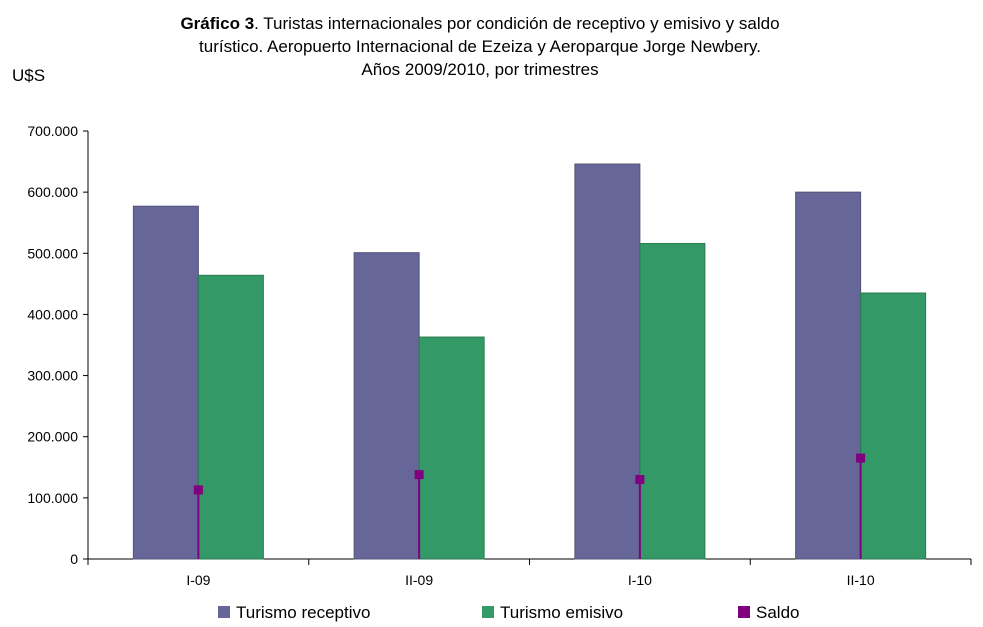 This screenshot has width=983, height=627. Describe the element at coordinates (52, 253) in the screenshot. I see `y-tick-label: 500.000` at that location.